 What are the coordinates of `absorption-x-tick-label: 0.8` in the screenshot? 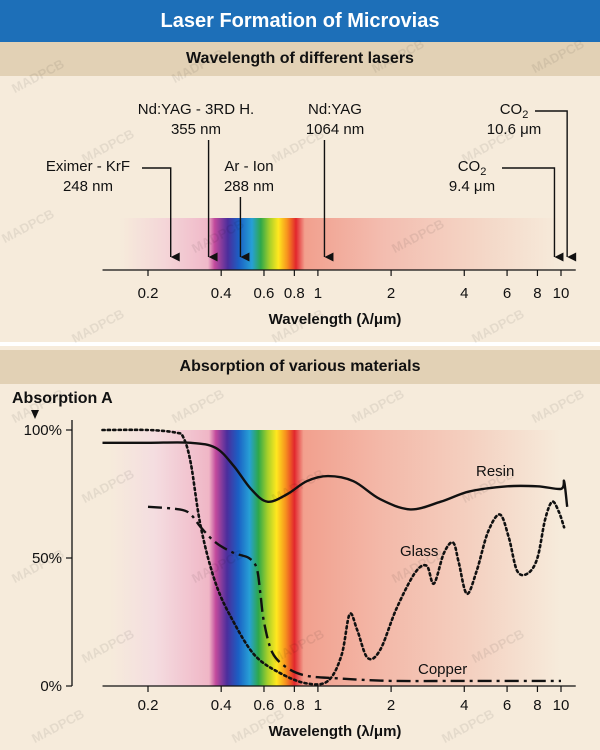 It's located at (294, 705).